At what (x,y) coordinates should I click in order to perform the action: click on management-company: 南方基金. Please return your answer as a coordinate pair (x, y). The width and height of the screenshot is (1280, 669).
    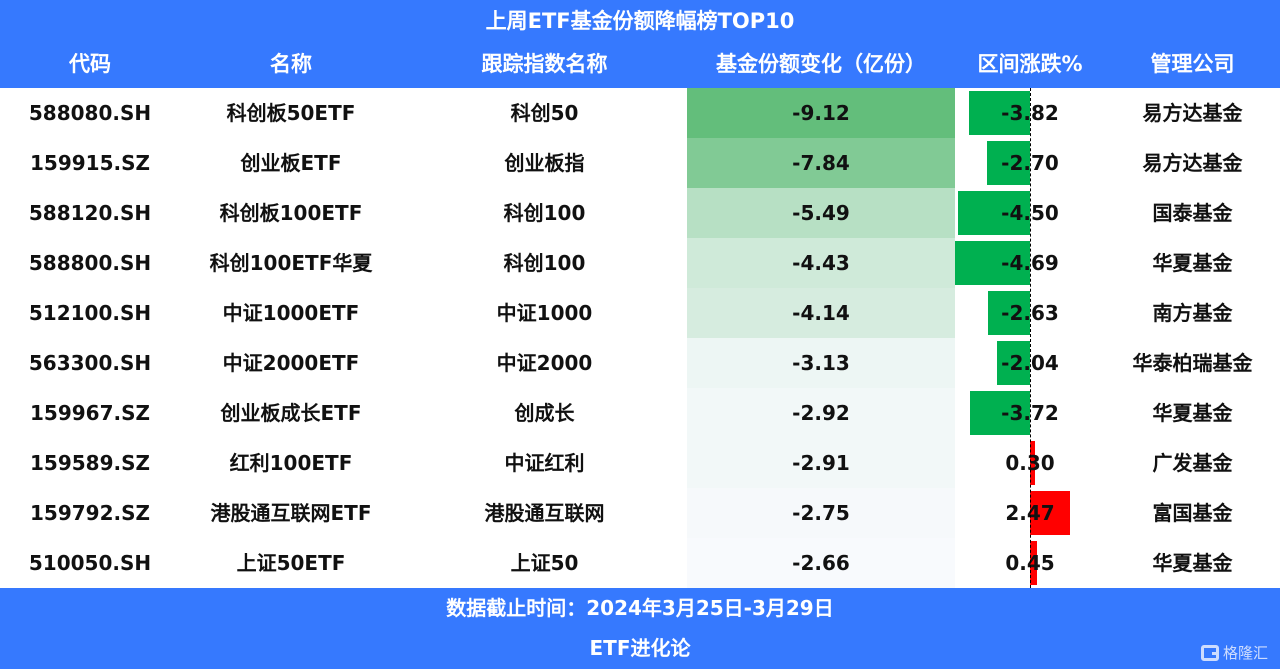
    Looking at the image, I should click on (1192, 313).